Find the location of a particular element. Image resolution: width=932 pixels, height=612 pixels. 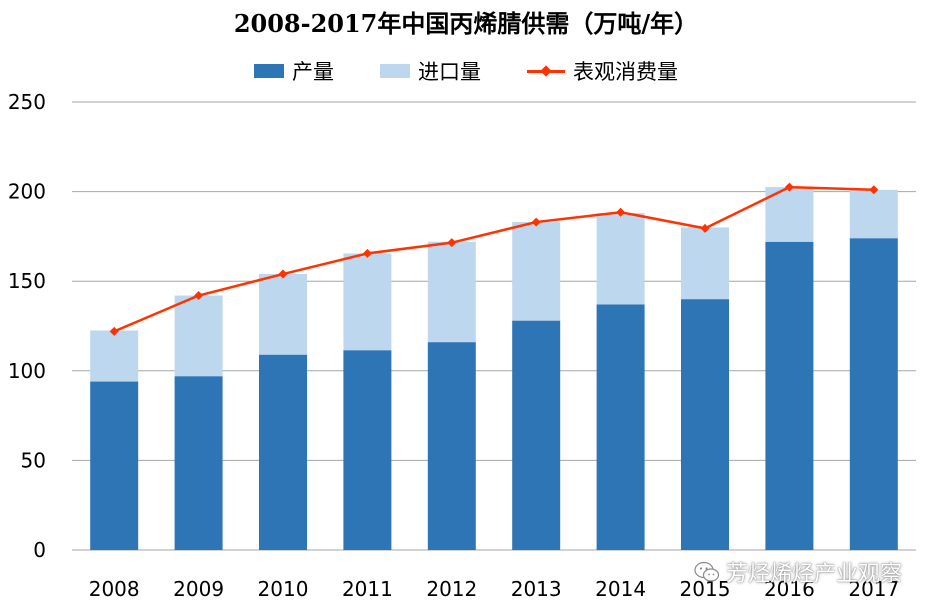

legend-item-production: 产量 is located at coordinates (294, 71).